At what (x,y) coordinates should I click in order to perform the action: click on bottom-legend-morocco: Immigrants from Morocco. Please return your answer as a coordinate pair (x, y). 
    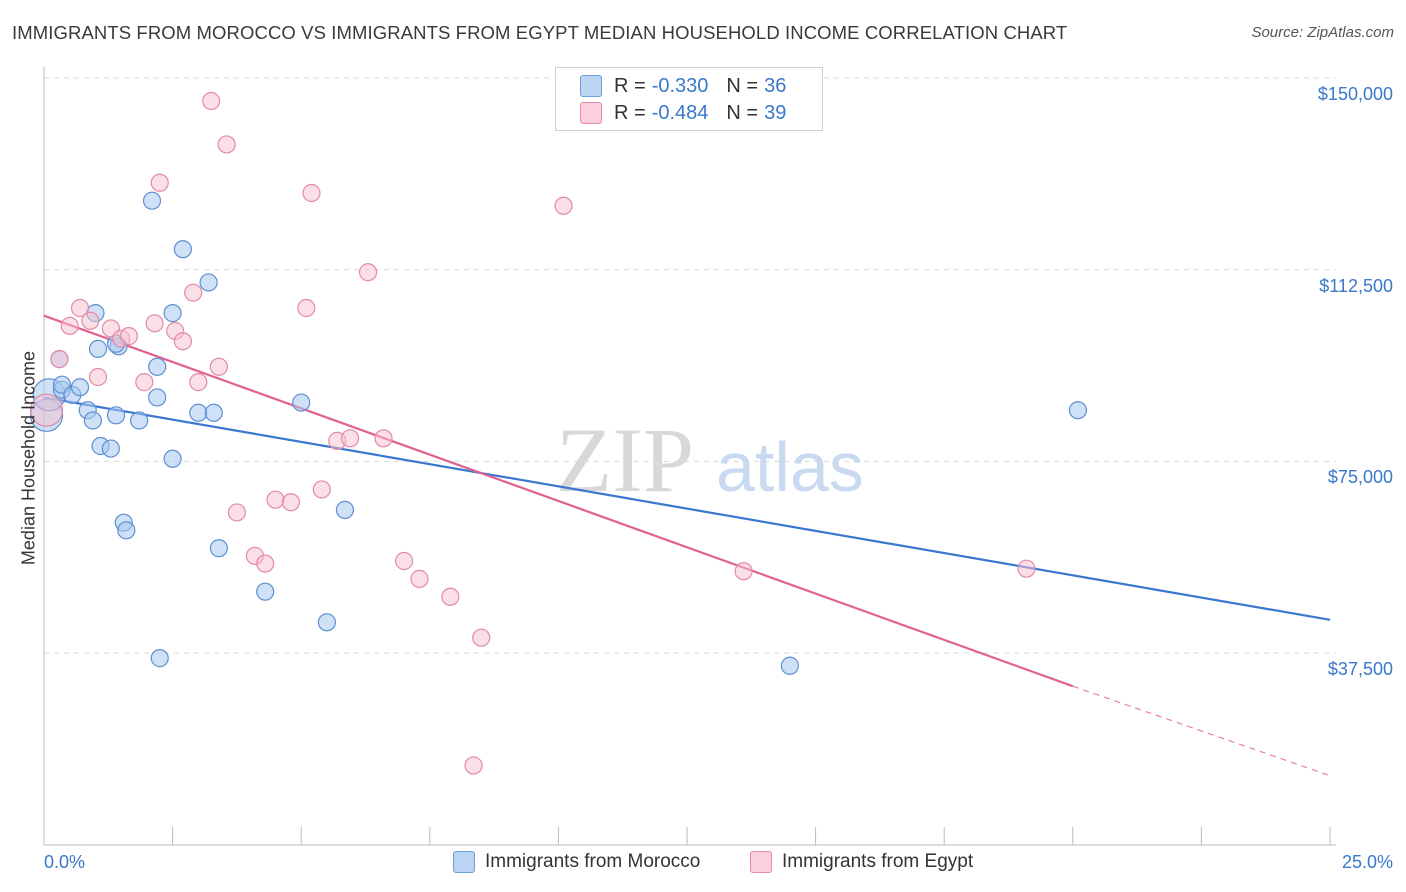
    Looking at the image, I should click on (576, 862).